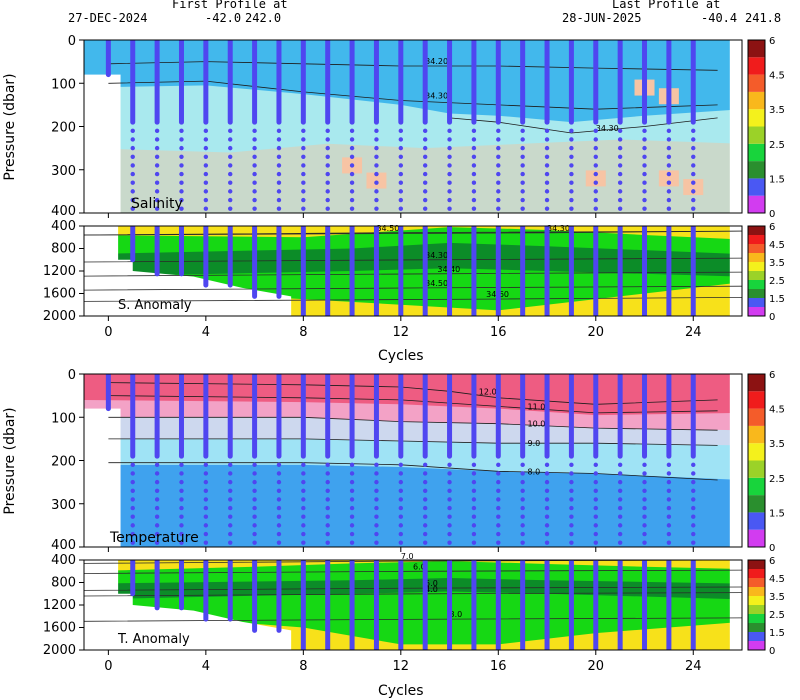  What do you see at coordinates (456, 614) in the screenshot?
I see `temp-anomaly-contour-label-4: 3.0` at bounding box center [456, 614].